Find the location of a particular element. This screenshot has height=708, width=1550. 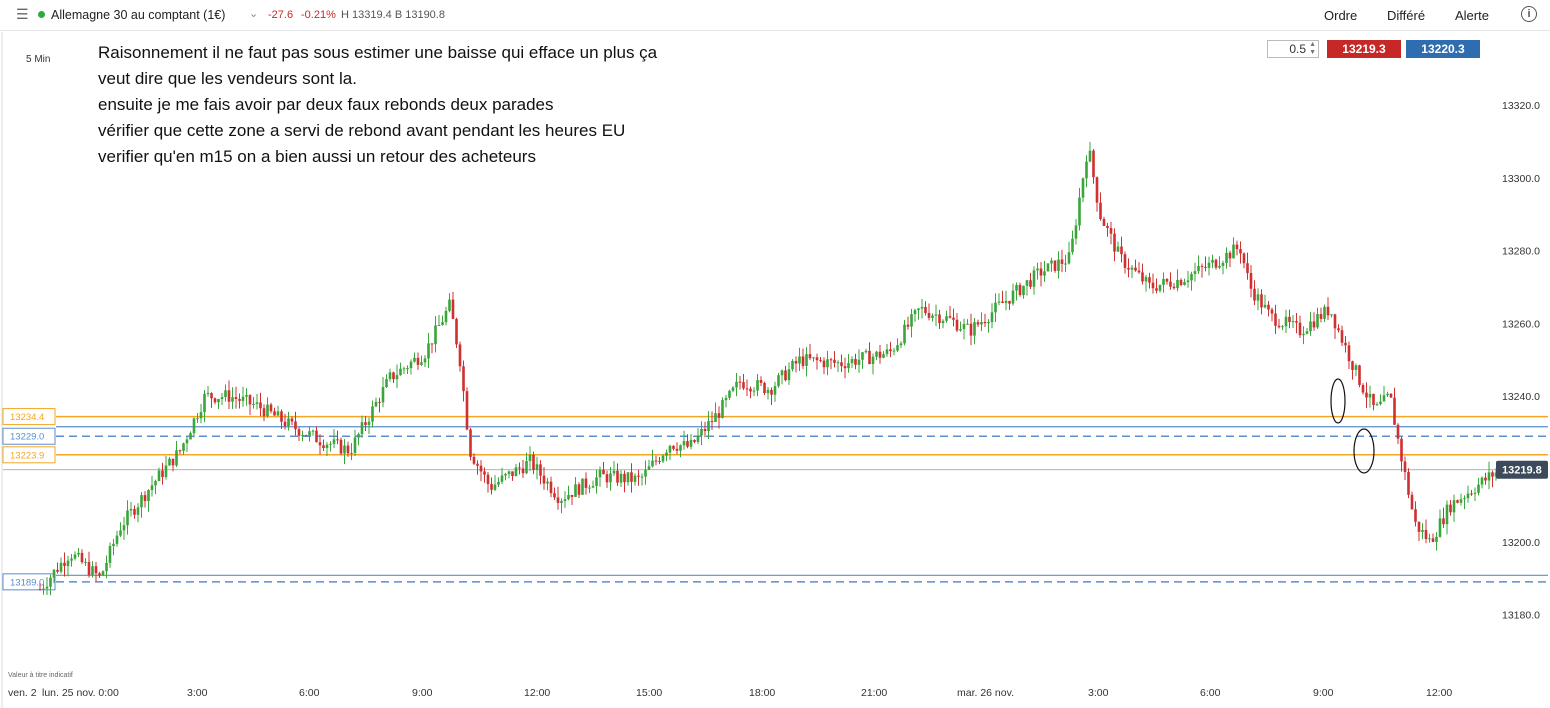

quantity-stepper: 0.5 ▲ ▼ is located at coordinates (1293, 49).